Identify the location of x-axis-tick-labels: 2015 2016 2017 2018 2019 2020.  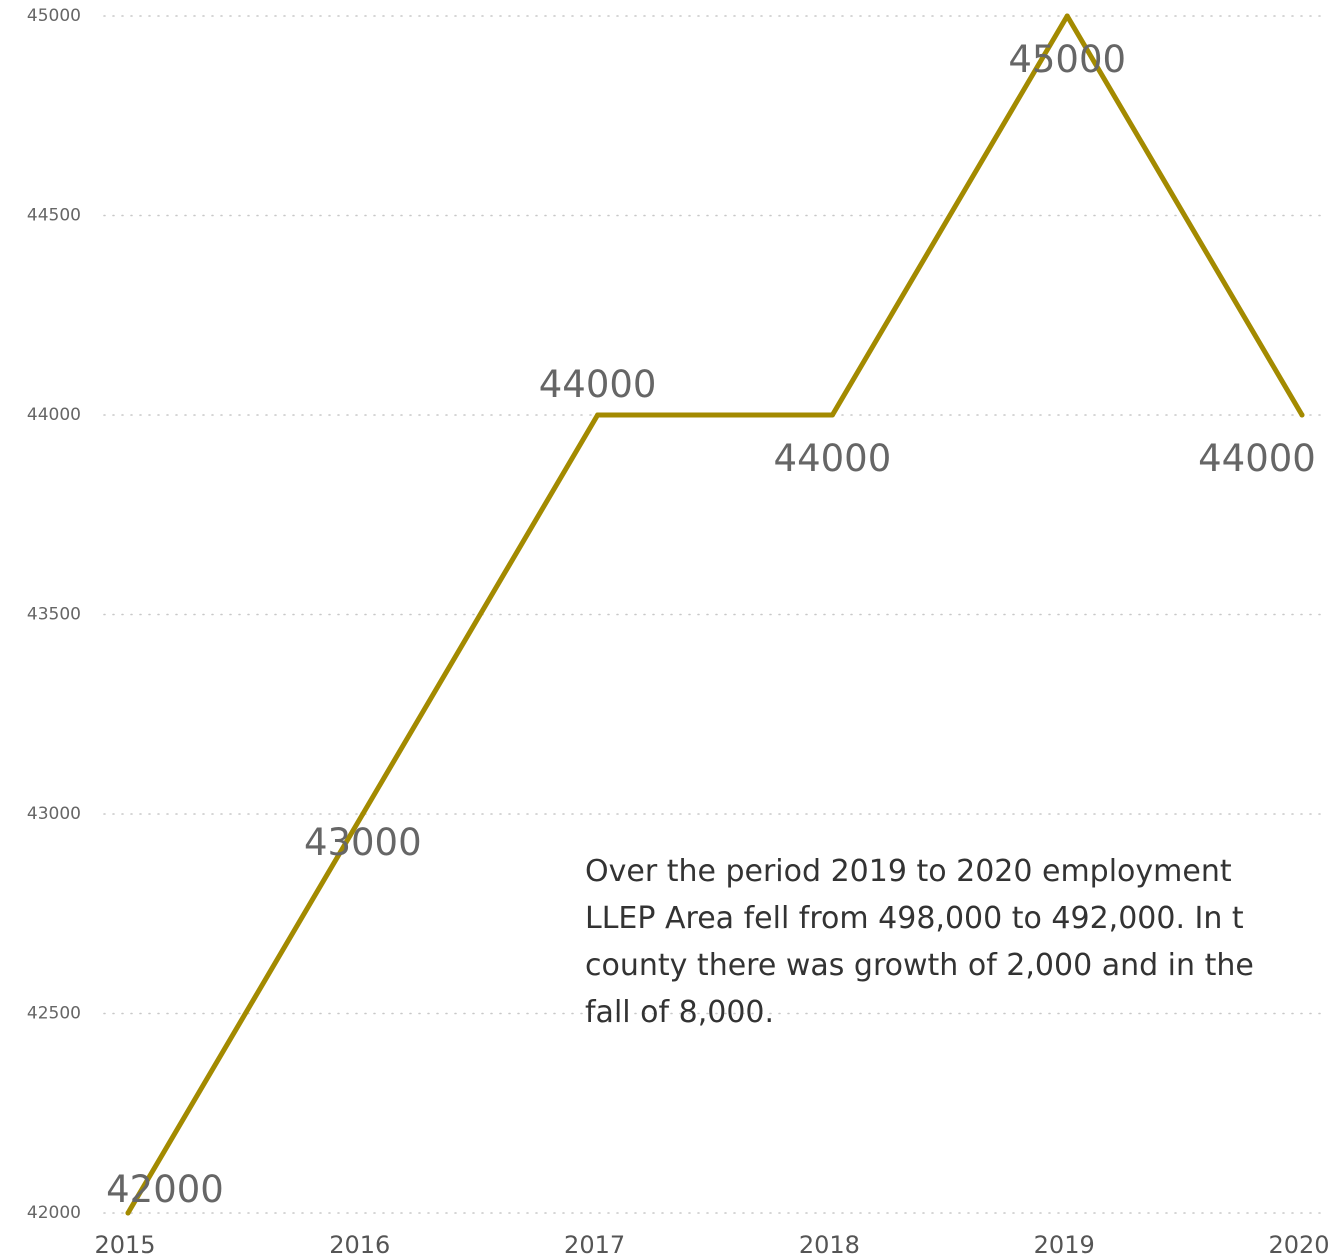
(711, 1245).